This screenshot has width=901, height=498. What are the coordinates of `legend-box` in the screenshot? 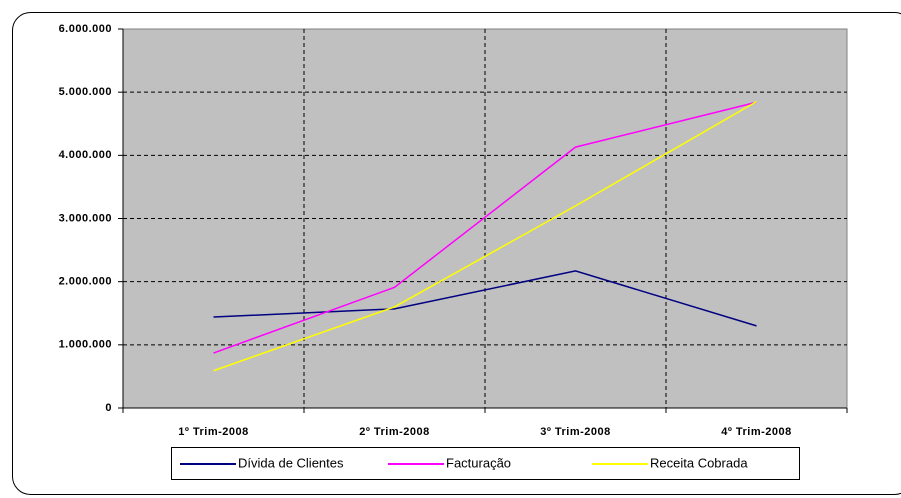 It's located at (485, 463).